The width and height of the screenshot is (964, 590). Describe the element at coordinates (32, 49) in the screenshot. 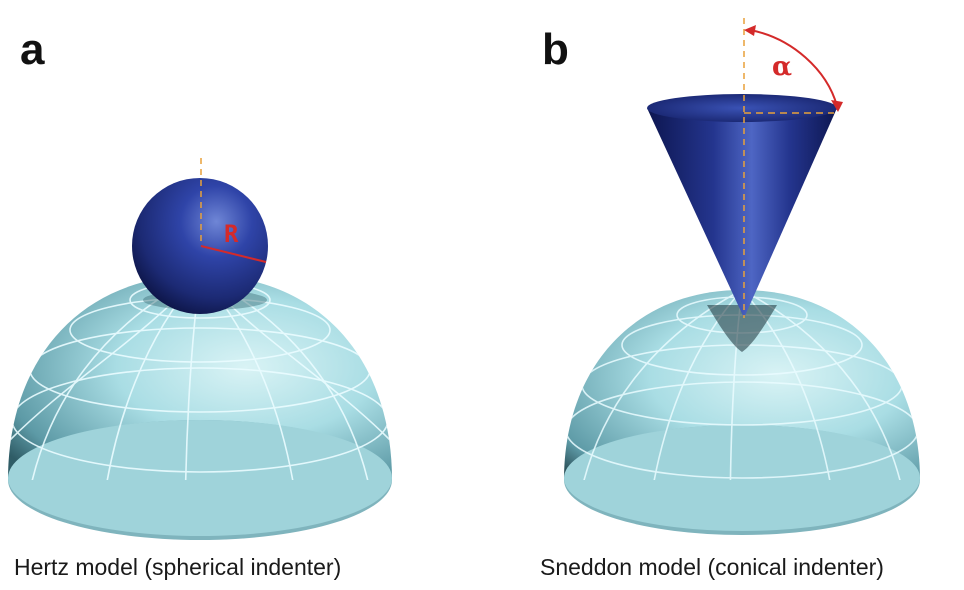

I see `panel-label-a: a` at that location.